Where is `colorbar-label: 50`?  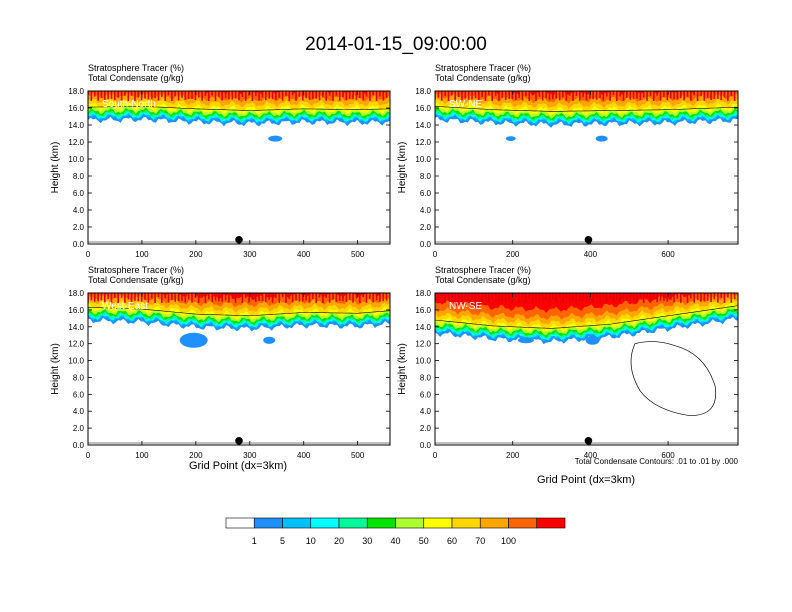
colorbar-label: 50 is located at coordinates (424, 541).